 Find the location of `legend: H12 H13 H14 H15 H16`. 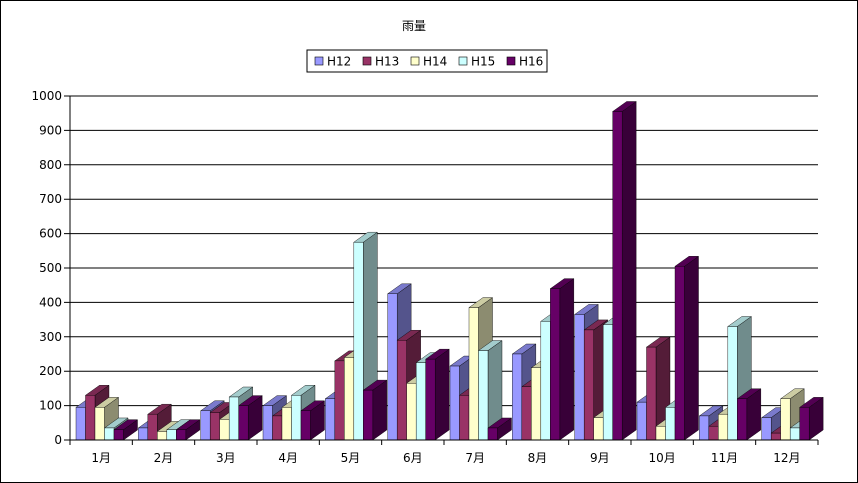

legend: H12 H13 H14 H15 H16 is located at coordinates (427, 61).